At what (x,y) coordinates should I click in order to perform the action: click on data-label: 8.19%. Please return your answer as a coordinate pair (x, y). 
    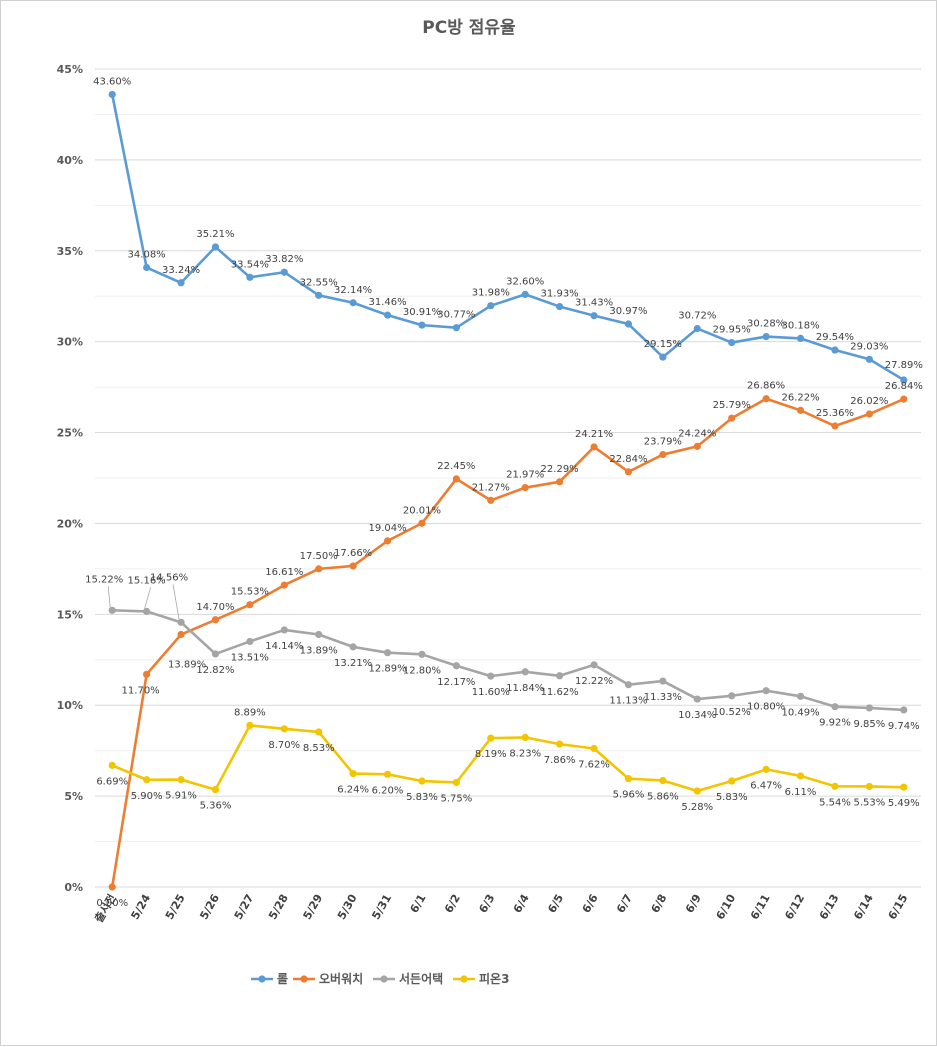
    Looking at the image, I should click on (491, 754).